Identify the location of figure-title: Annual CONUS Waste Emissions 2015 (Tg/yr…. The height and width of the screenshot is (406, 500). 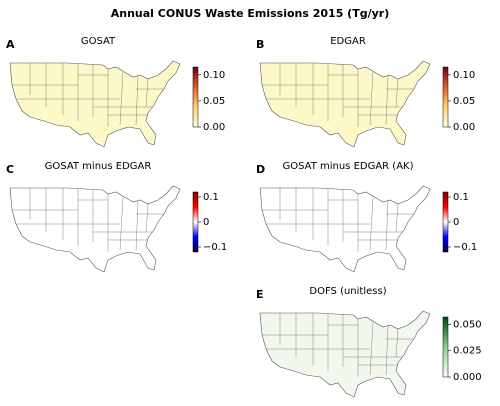
(250, 13).